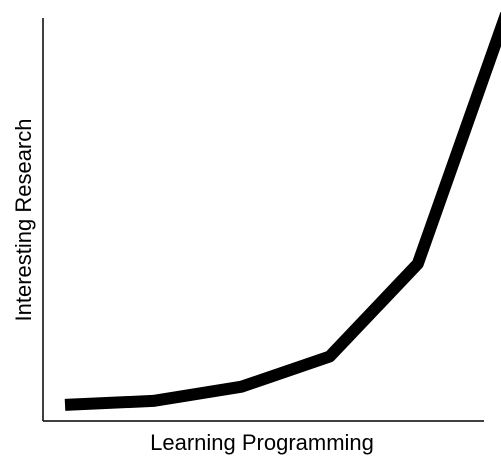  Describe the element at coordinates (262, 442) in the screenshot. I see `x-axis-label: Learning Programming` at that location.